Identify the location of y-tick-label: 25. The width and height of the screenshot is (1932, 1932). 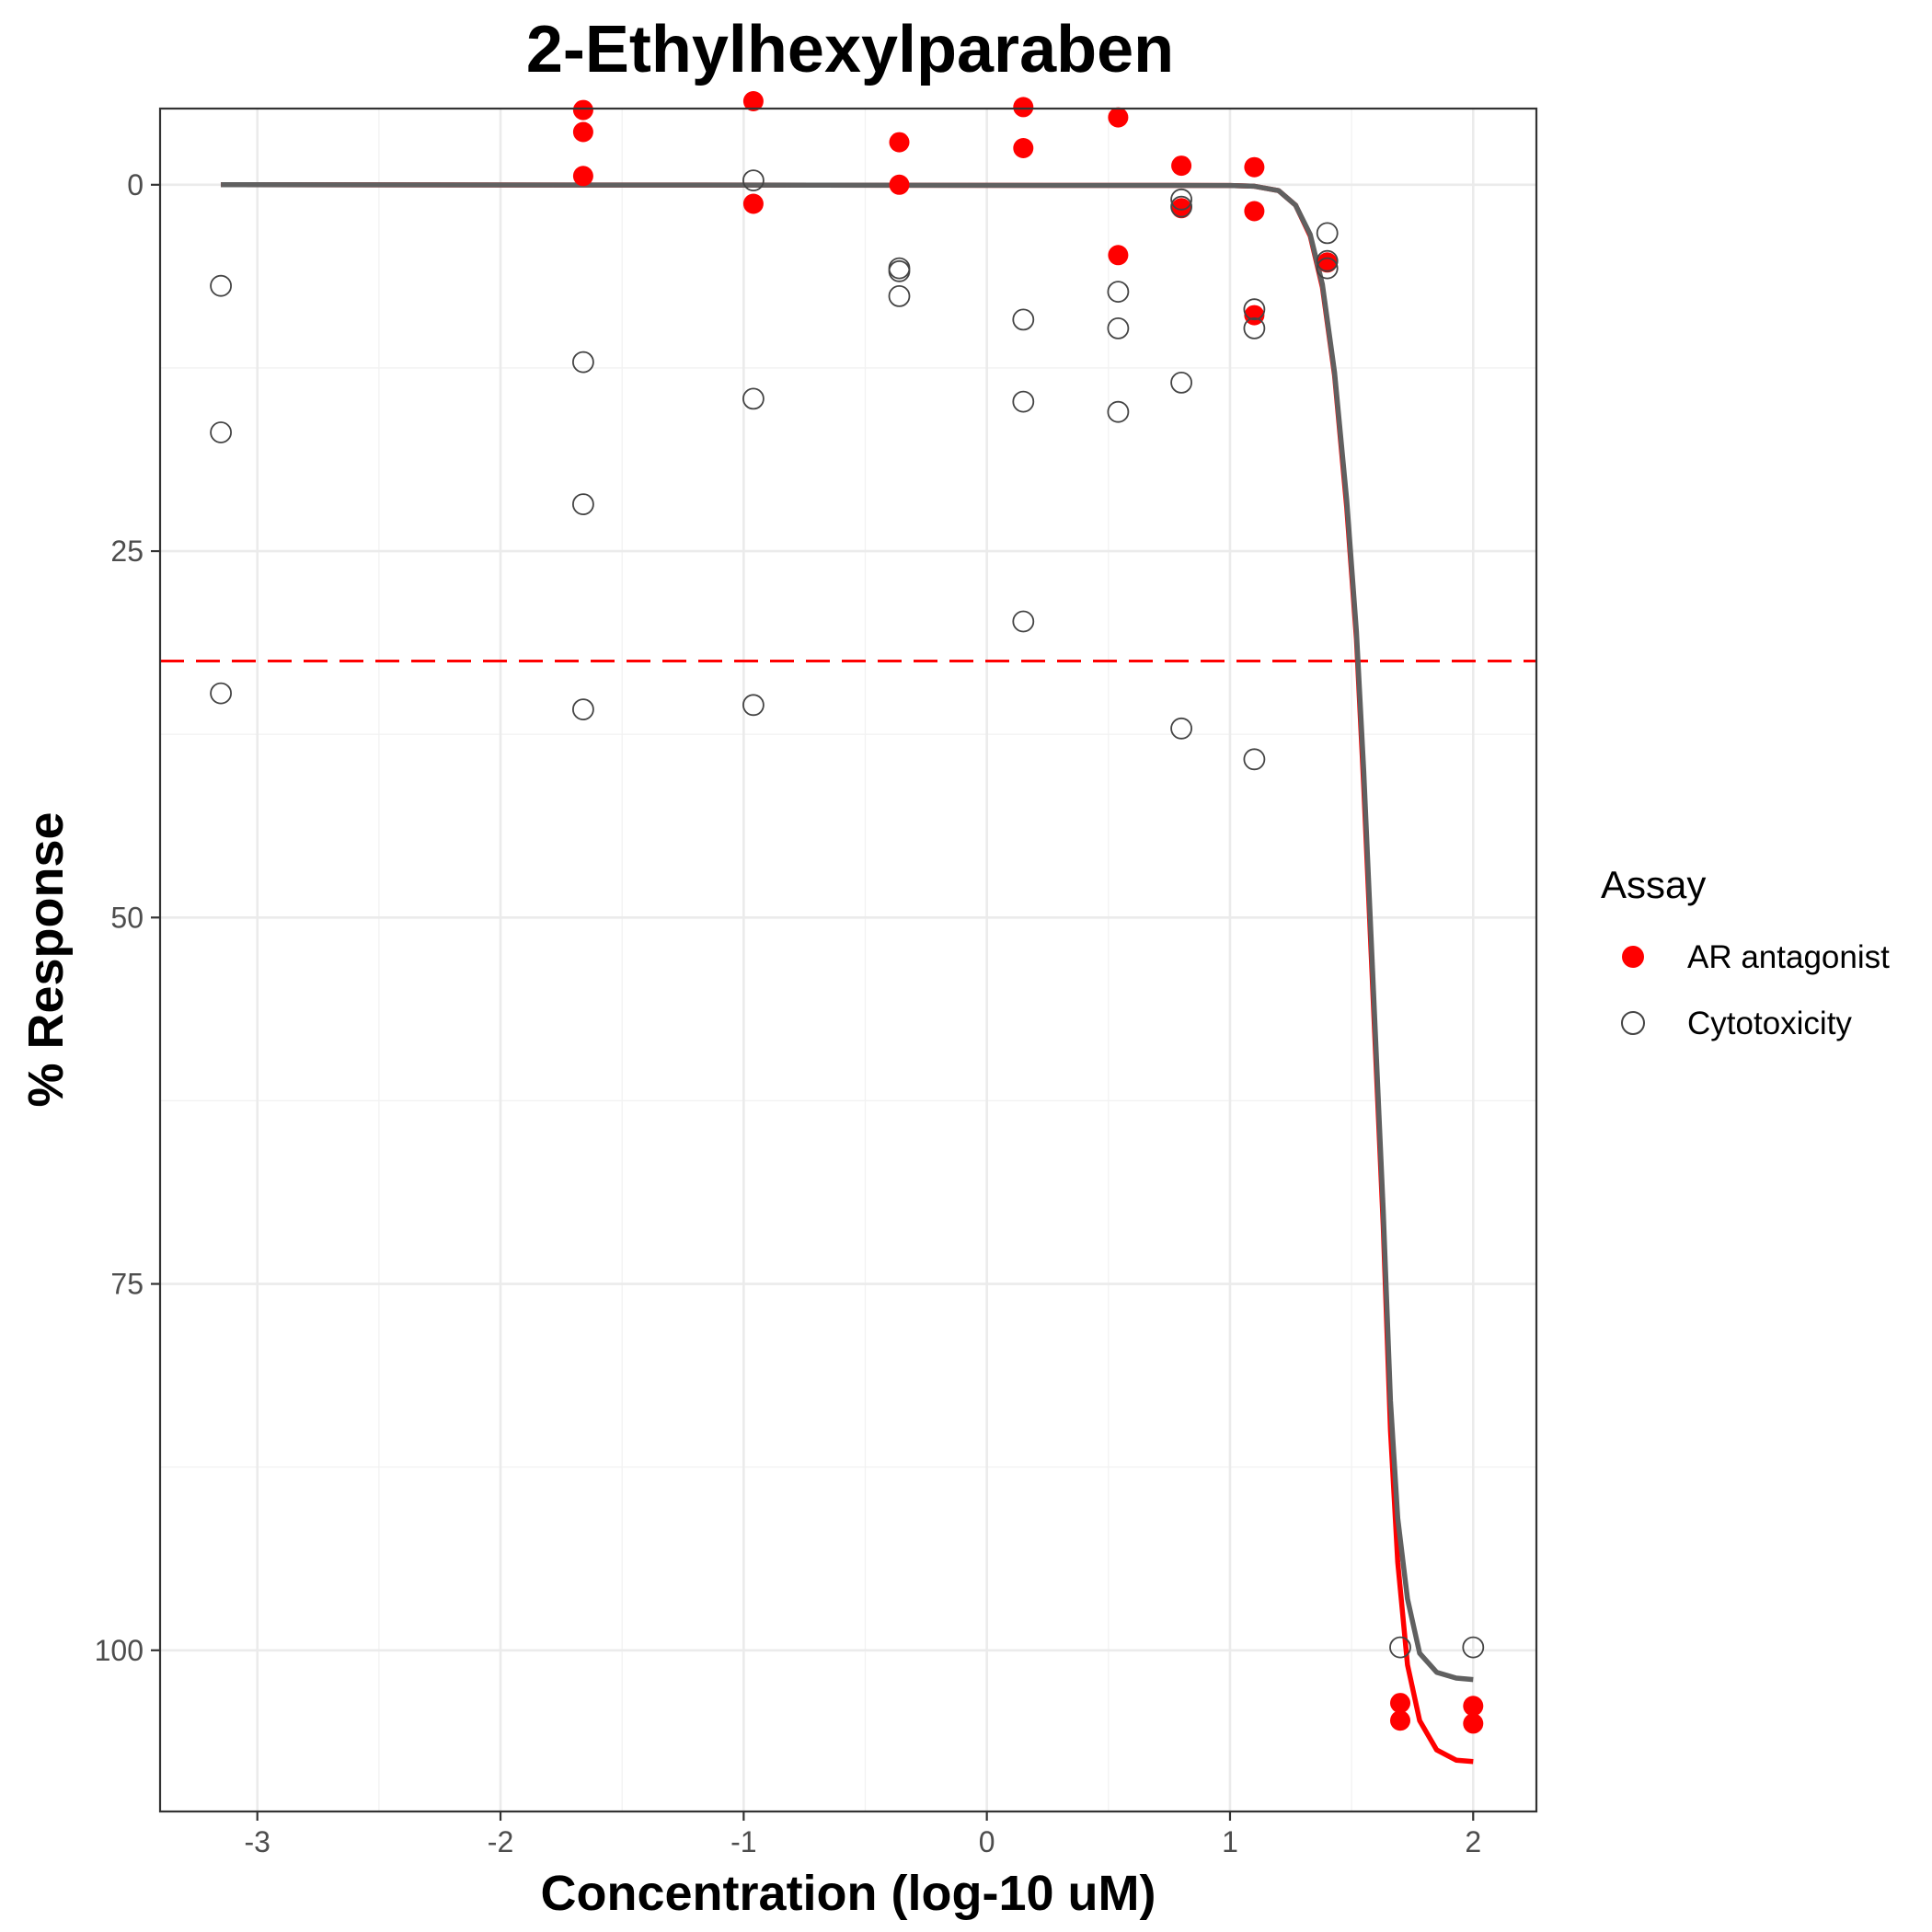
(127, 551).